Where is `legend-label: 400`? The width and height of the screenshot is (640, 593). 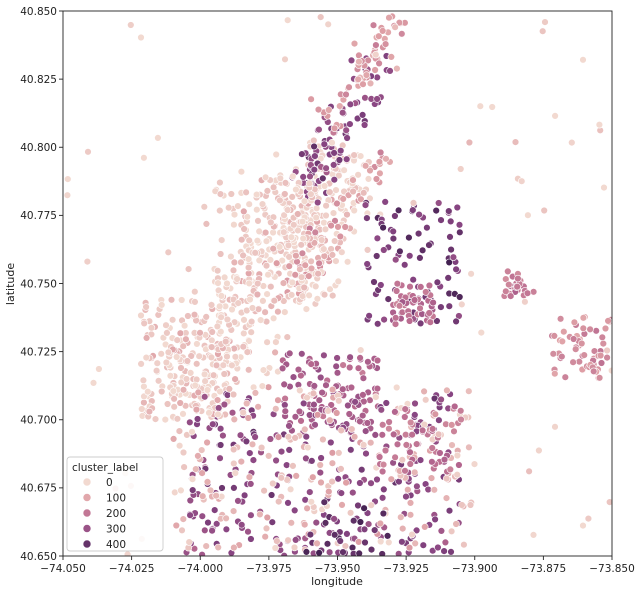
legend-label: 400 is located at coordinates (116, 545).